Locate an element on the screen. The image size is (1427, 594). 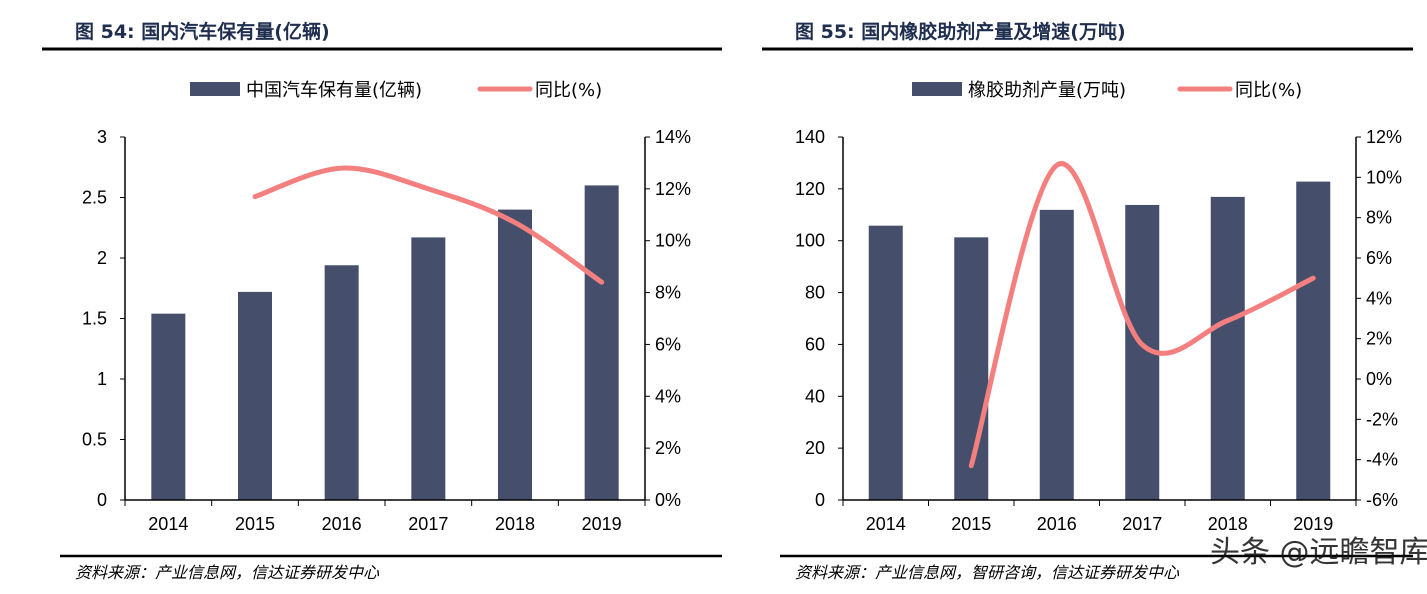
legend-bar-label: 橡胶助剂产量(万吨) is located at coordinates (1047, 90).